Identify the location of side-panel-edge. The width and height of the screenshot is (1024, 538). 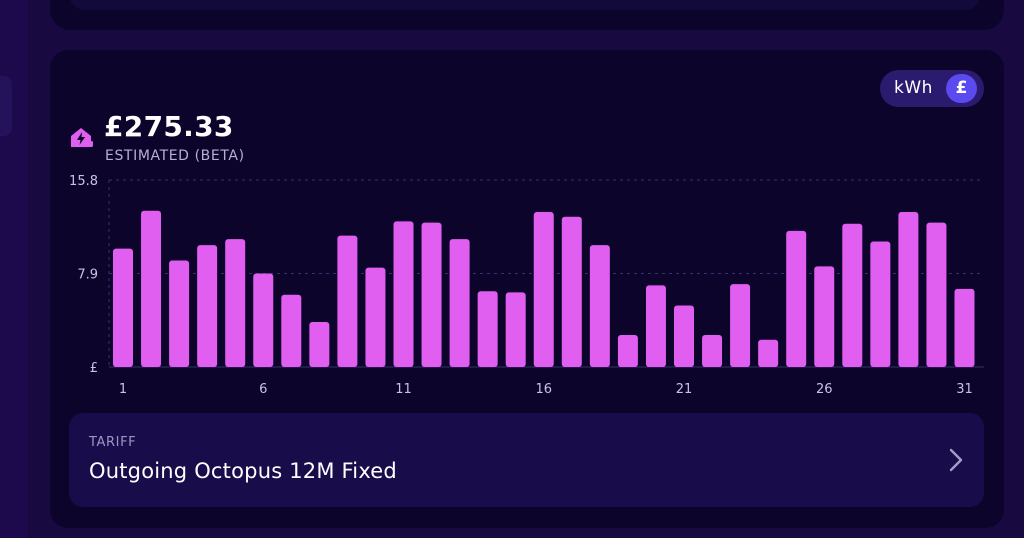
(6, 106).